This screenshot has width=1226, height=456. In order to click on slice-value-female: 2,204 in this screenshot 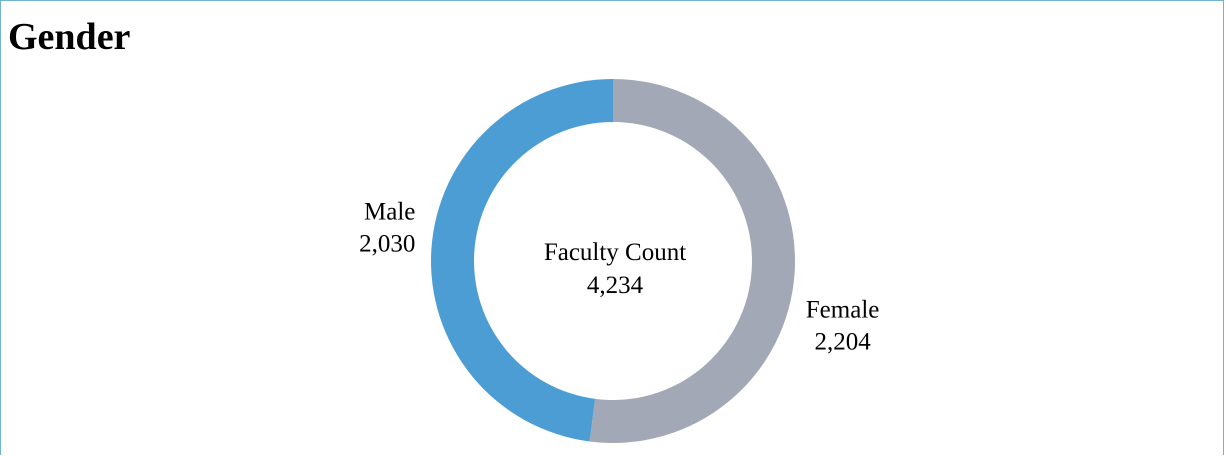, I will do `click(842, 342)`.